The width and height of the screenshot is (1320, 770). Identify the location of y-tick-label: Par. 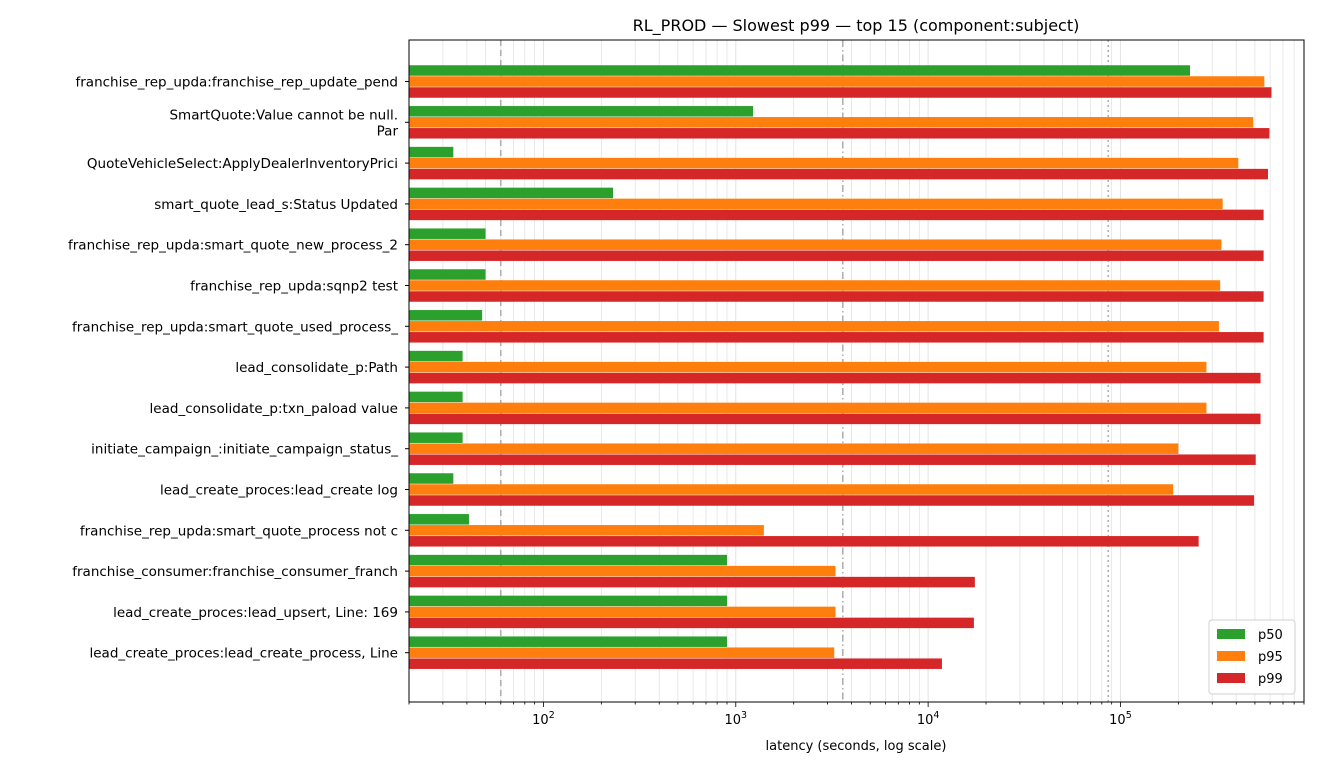
(388, 131).